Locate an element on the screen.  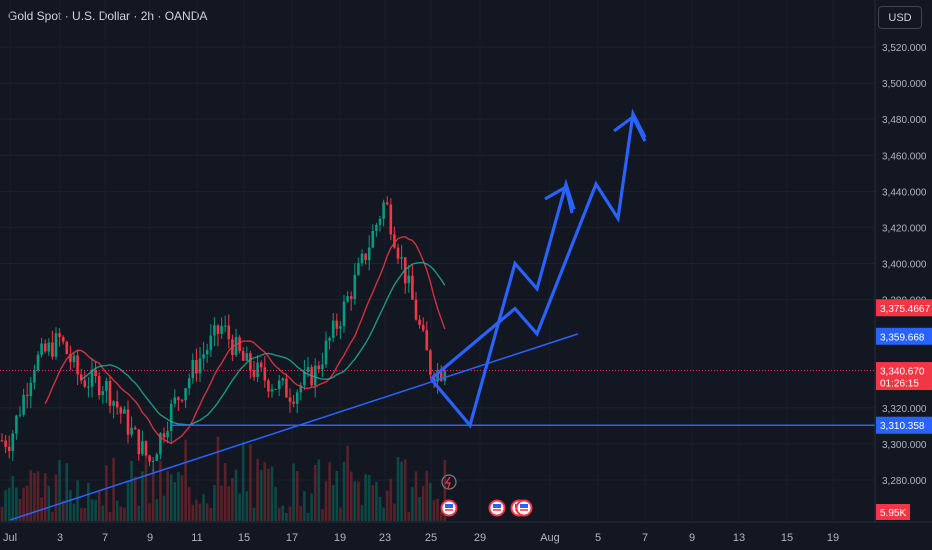
price-tick-label: 3,280.000 is located at coordinates (904, 481).